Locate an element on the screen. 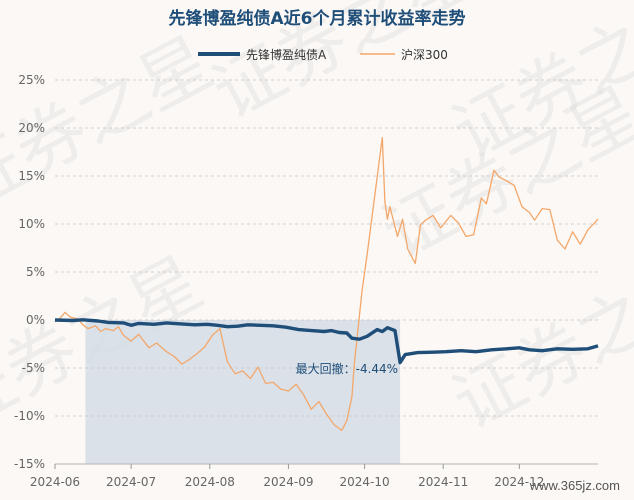 The image size is (634, 500). y-tick-label: -10% is located at coordinates (29, 416).